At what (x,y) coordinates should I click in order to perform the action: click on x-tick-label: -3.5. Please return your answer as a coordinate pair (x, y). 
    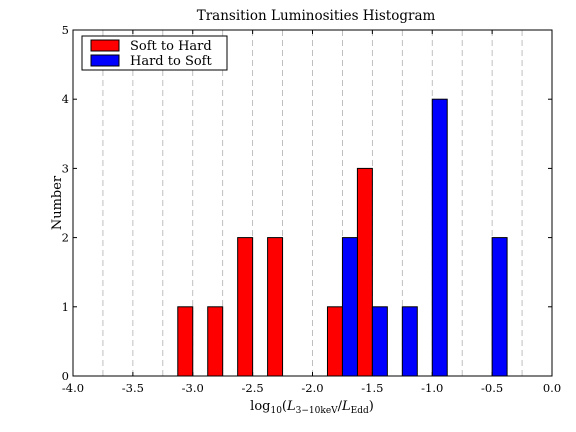
    Looking at the image, I should click on (133, 388).